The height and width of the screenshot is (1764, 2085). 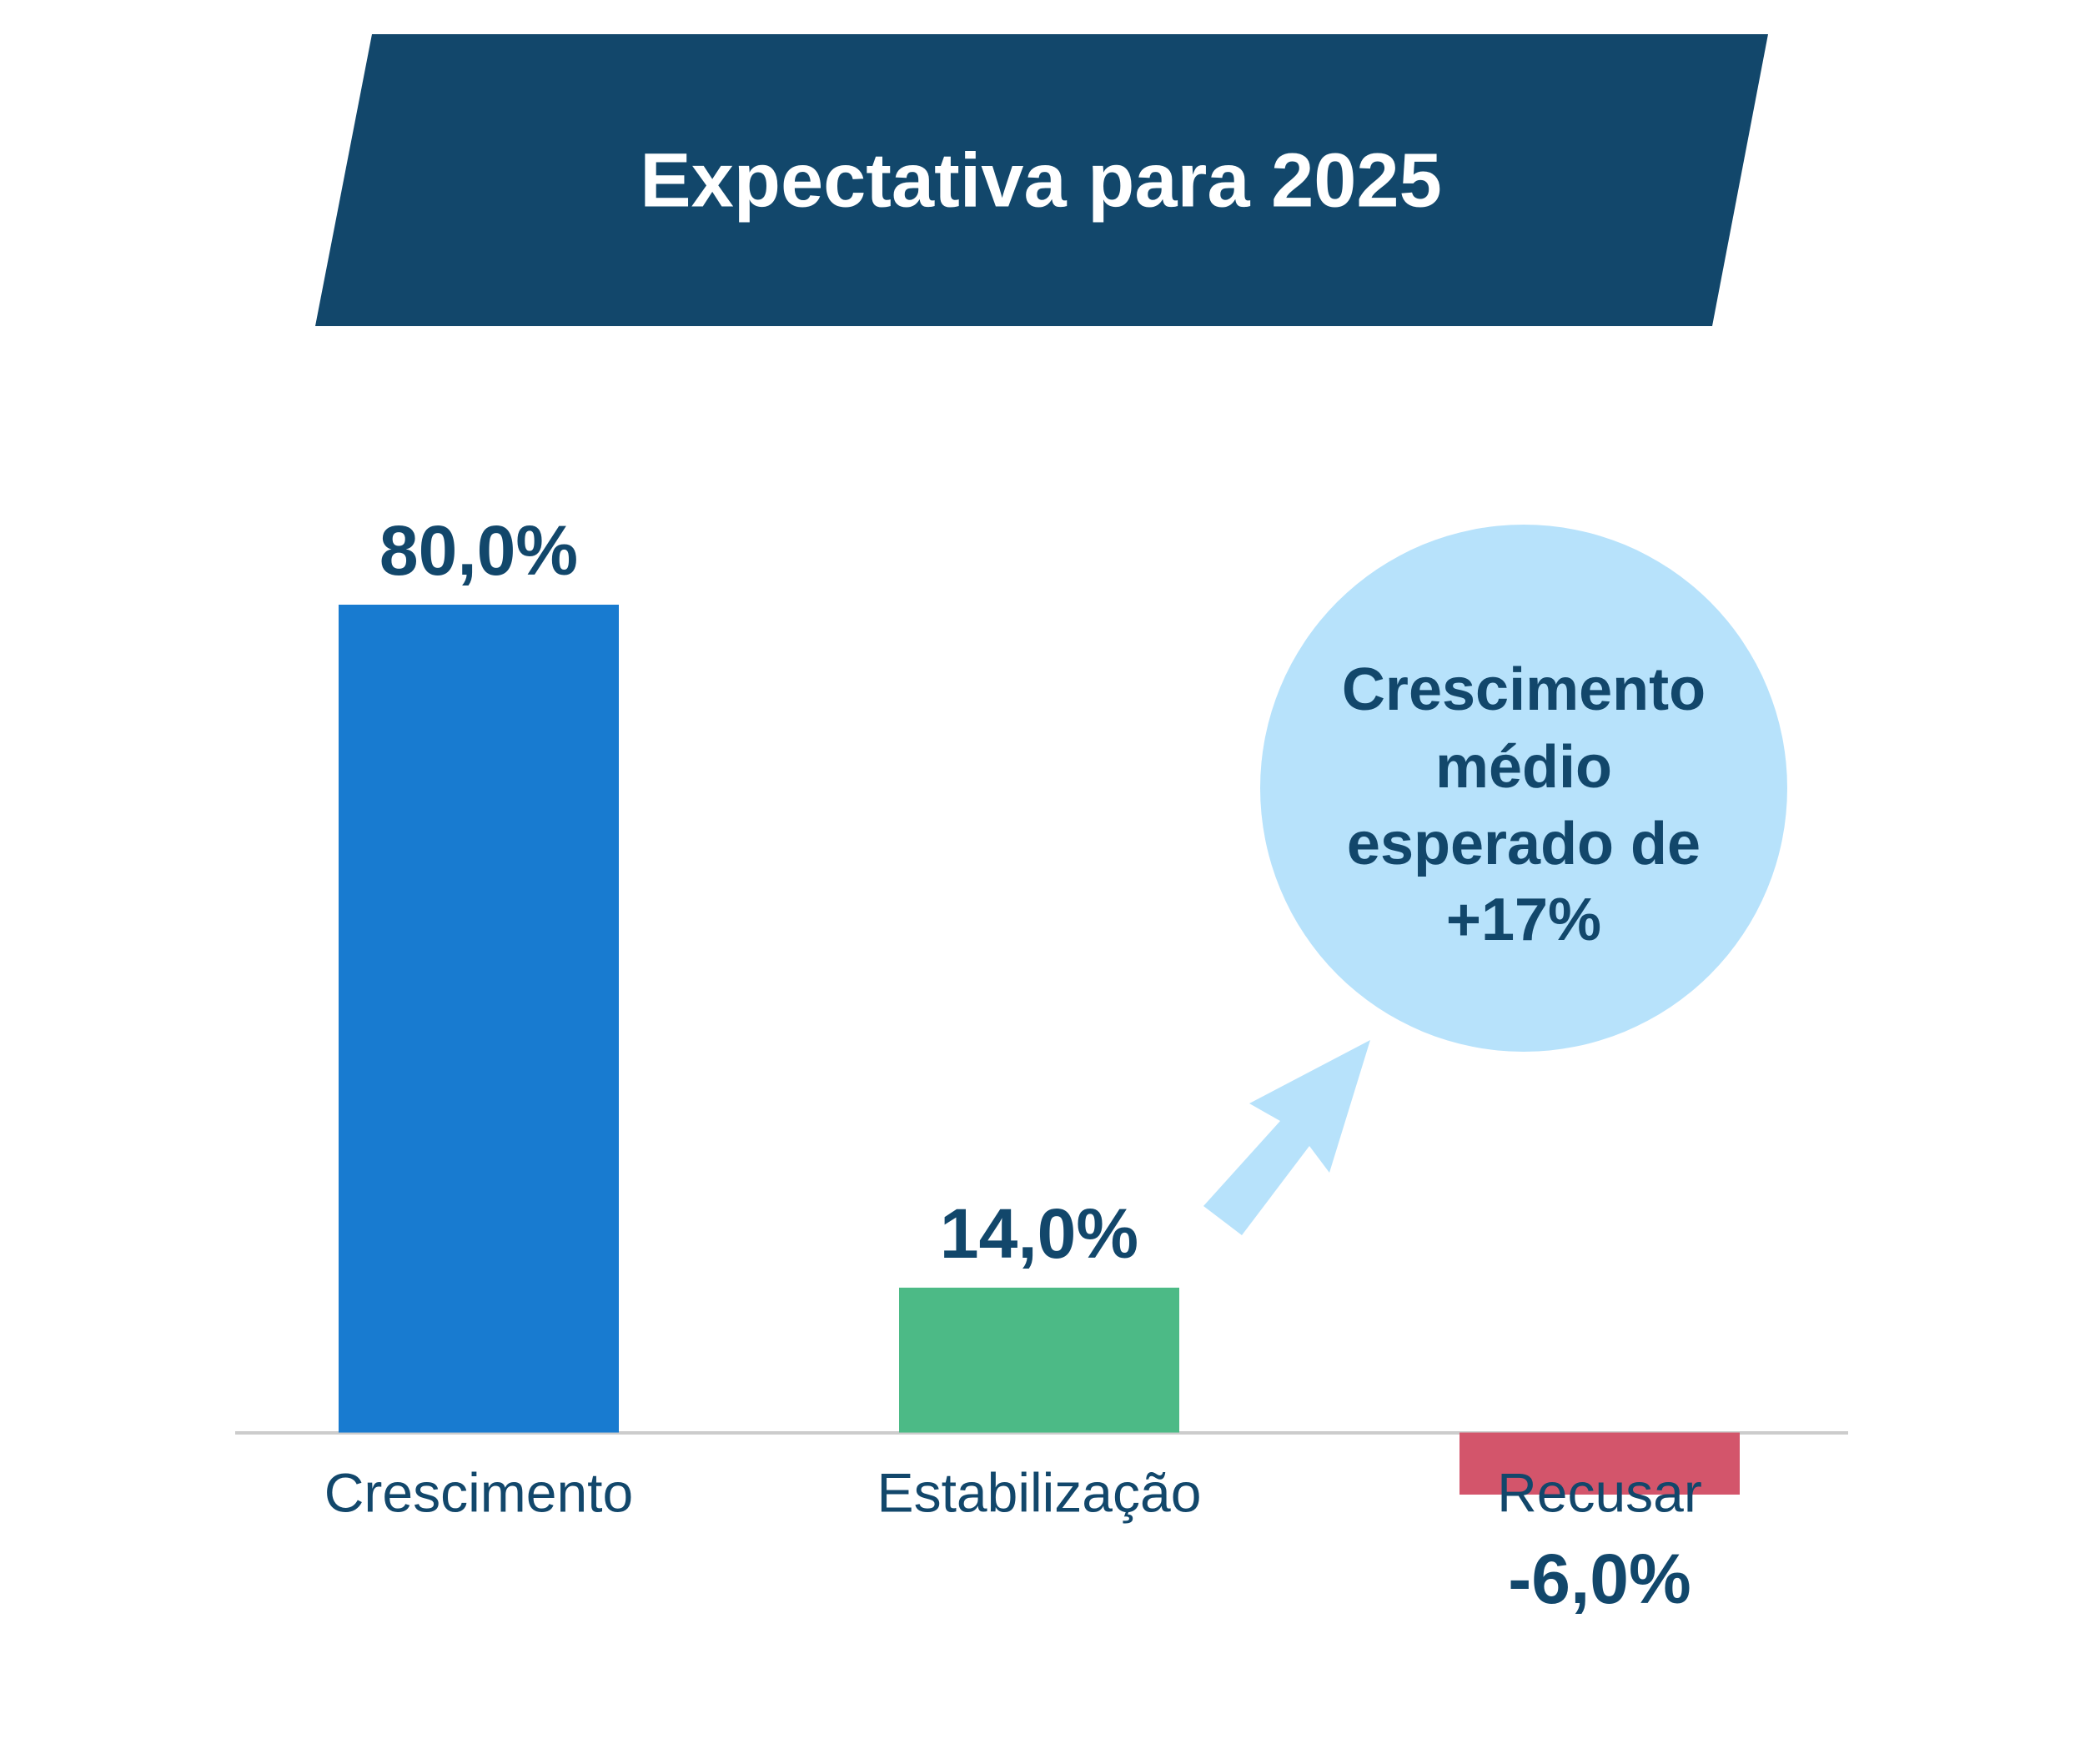 What do you see at coordinates (1524, 689) in the screenshot?
I see `annotation-text: Crescimento` at bounding box center [1524, 689].